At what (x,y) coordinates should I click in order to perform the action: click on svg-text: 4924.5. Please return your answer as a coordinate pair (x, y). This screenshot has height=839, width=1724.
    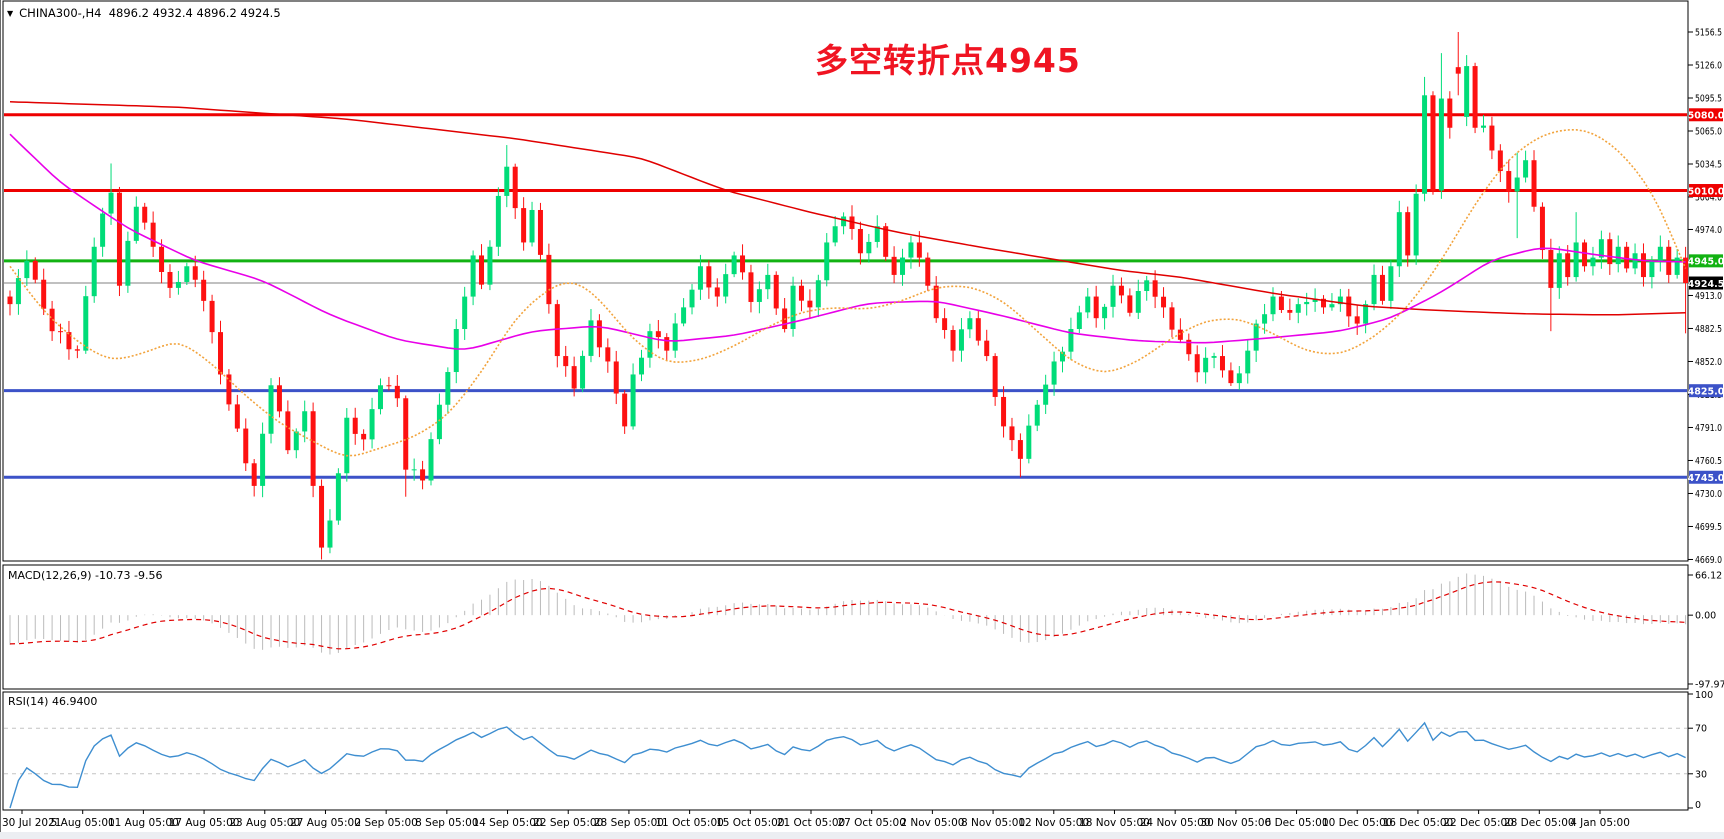
    Looking at the image, I should click on (1706, 284).